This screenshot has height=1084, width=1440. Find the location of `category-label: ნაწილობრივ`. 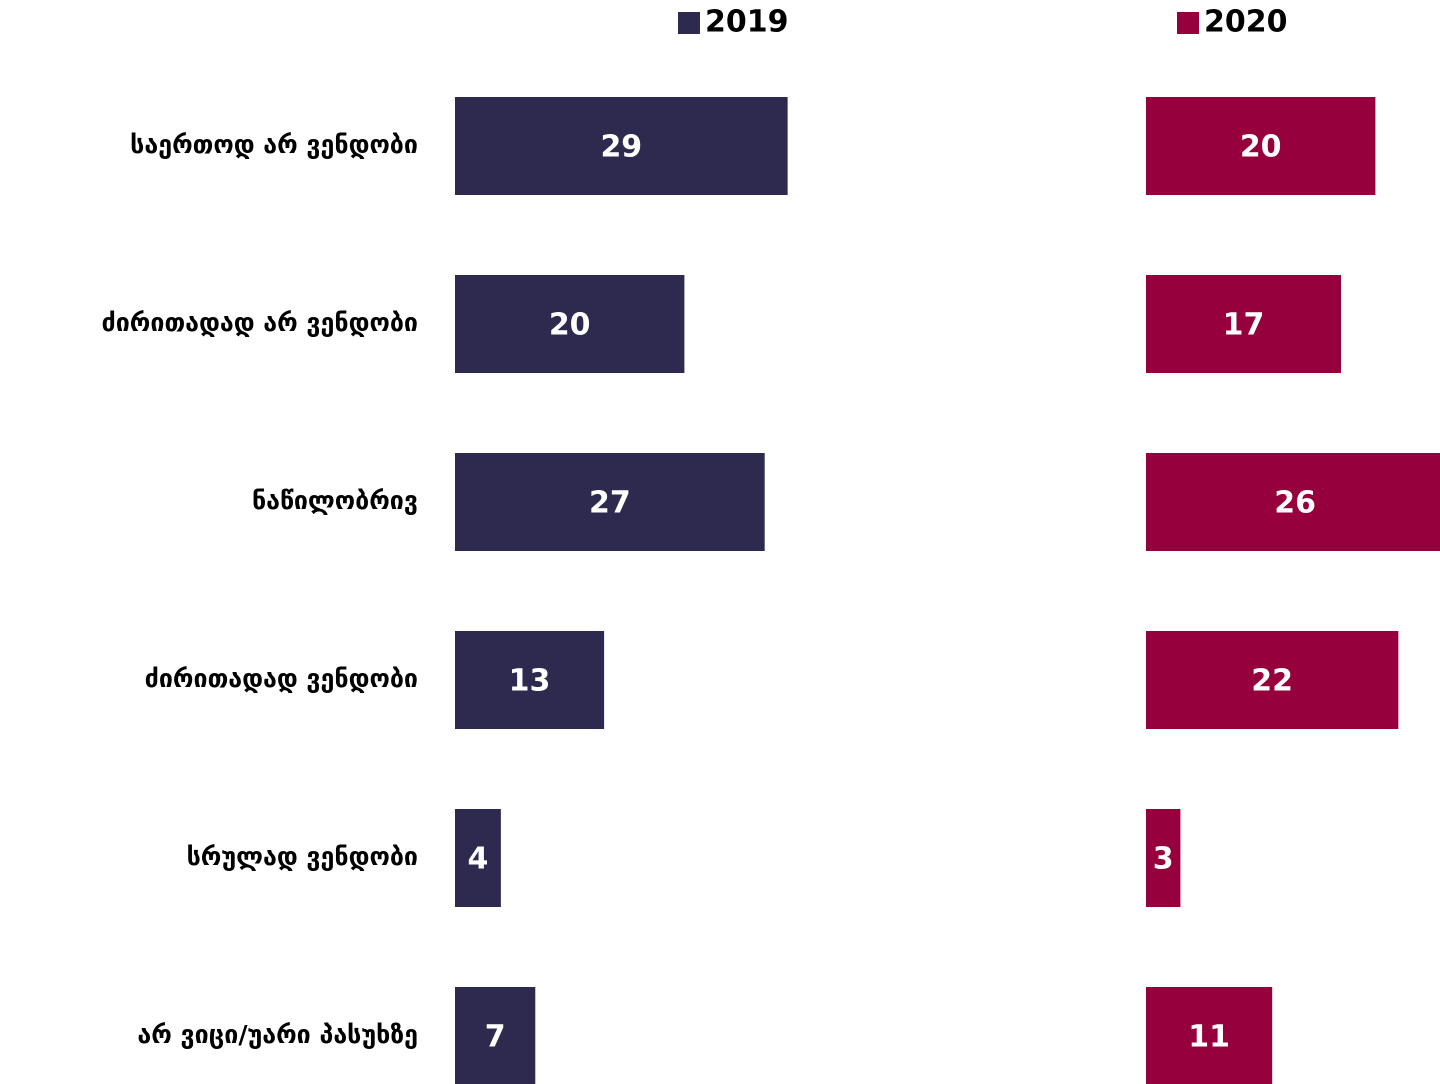

category-label: ნაწილობრივ is located at coordinates (335, 500).